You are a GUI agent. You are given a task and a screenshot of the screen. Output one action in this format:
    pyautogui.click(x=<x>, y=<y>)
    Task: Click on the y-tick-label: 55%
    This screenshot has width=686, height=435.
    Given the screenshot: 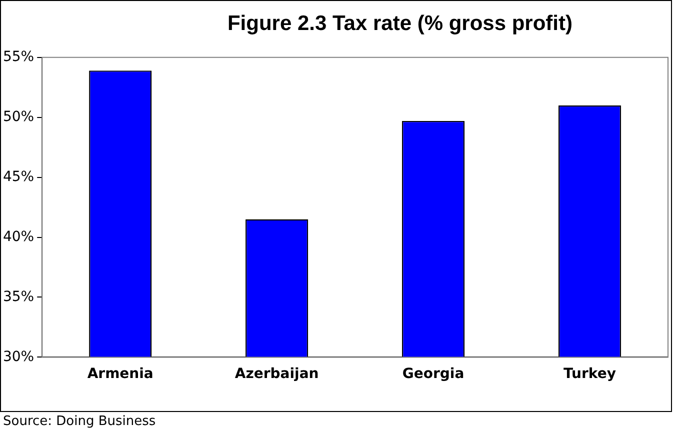 What is the action you would take?
    pyautogui.click(x=18, y=57)
    